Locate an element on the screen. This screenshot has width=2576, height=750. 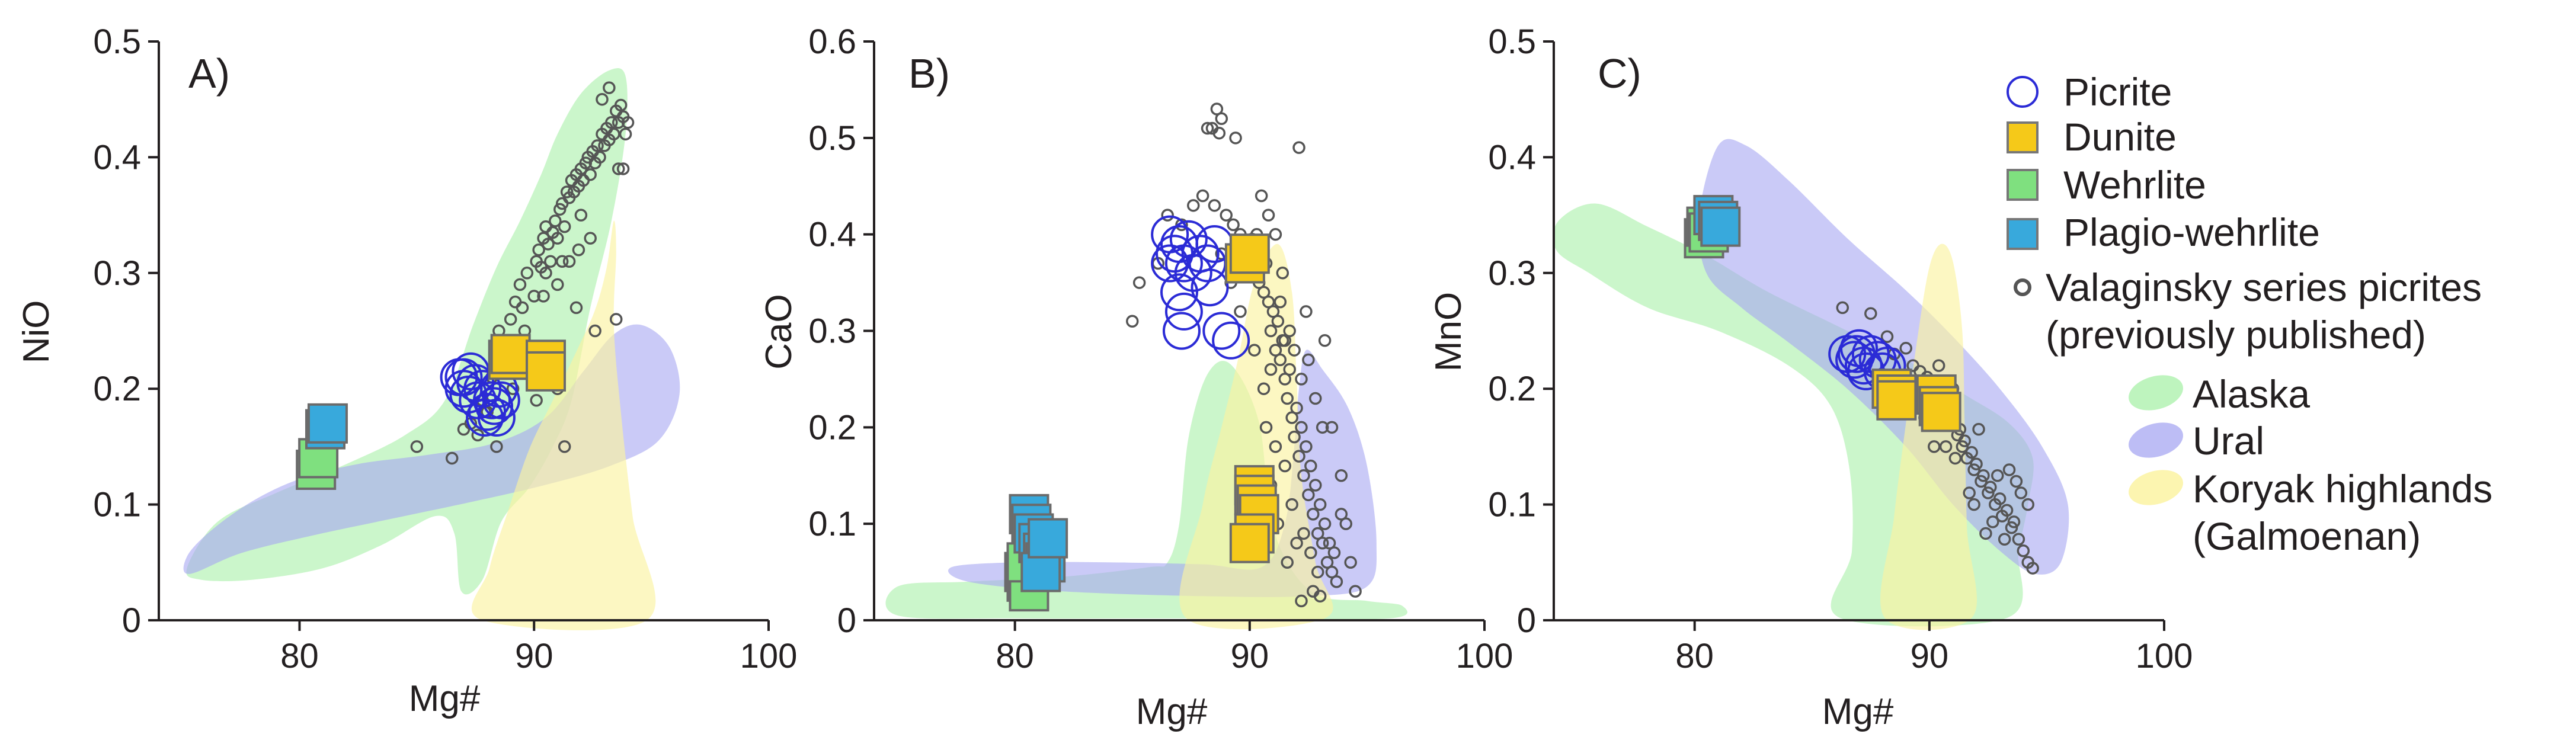
y-tick-label: 0.5 is located at coordinates (117, 42).